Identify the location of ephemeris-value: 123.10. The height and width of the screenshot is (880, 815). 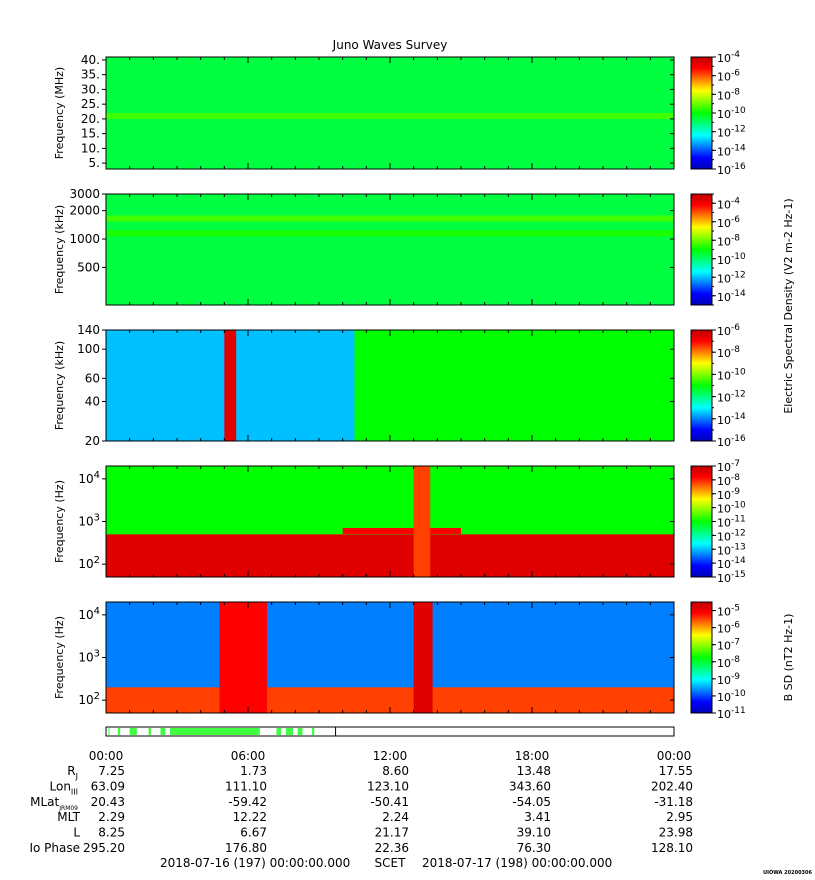
(388, 786).